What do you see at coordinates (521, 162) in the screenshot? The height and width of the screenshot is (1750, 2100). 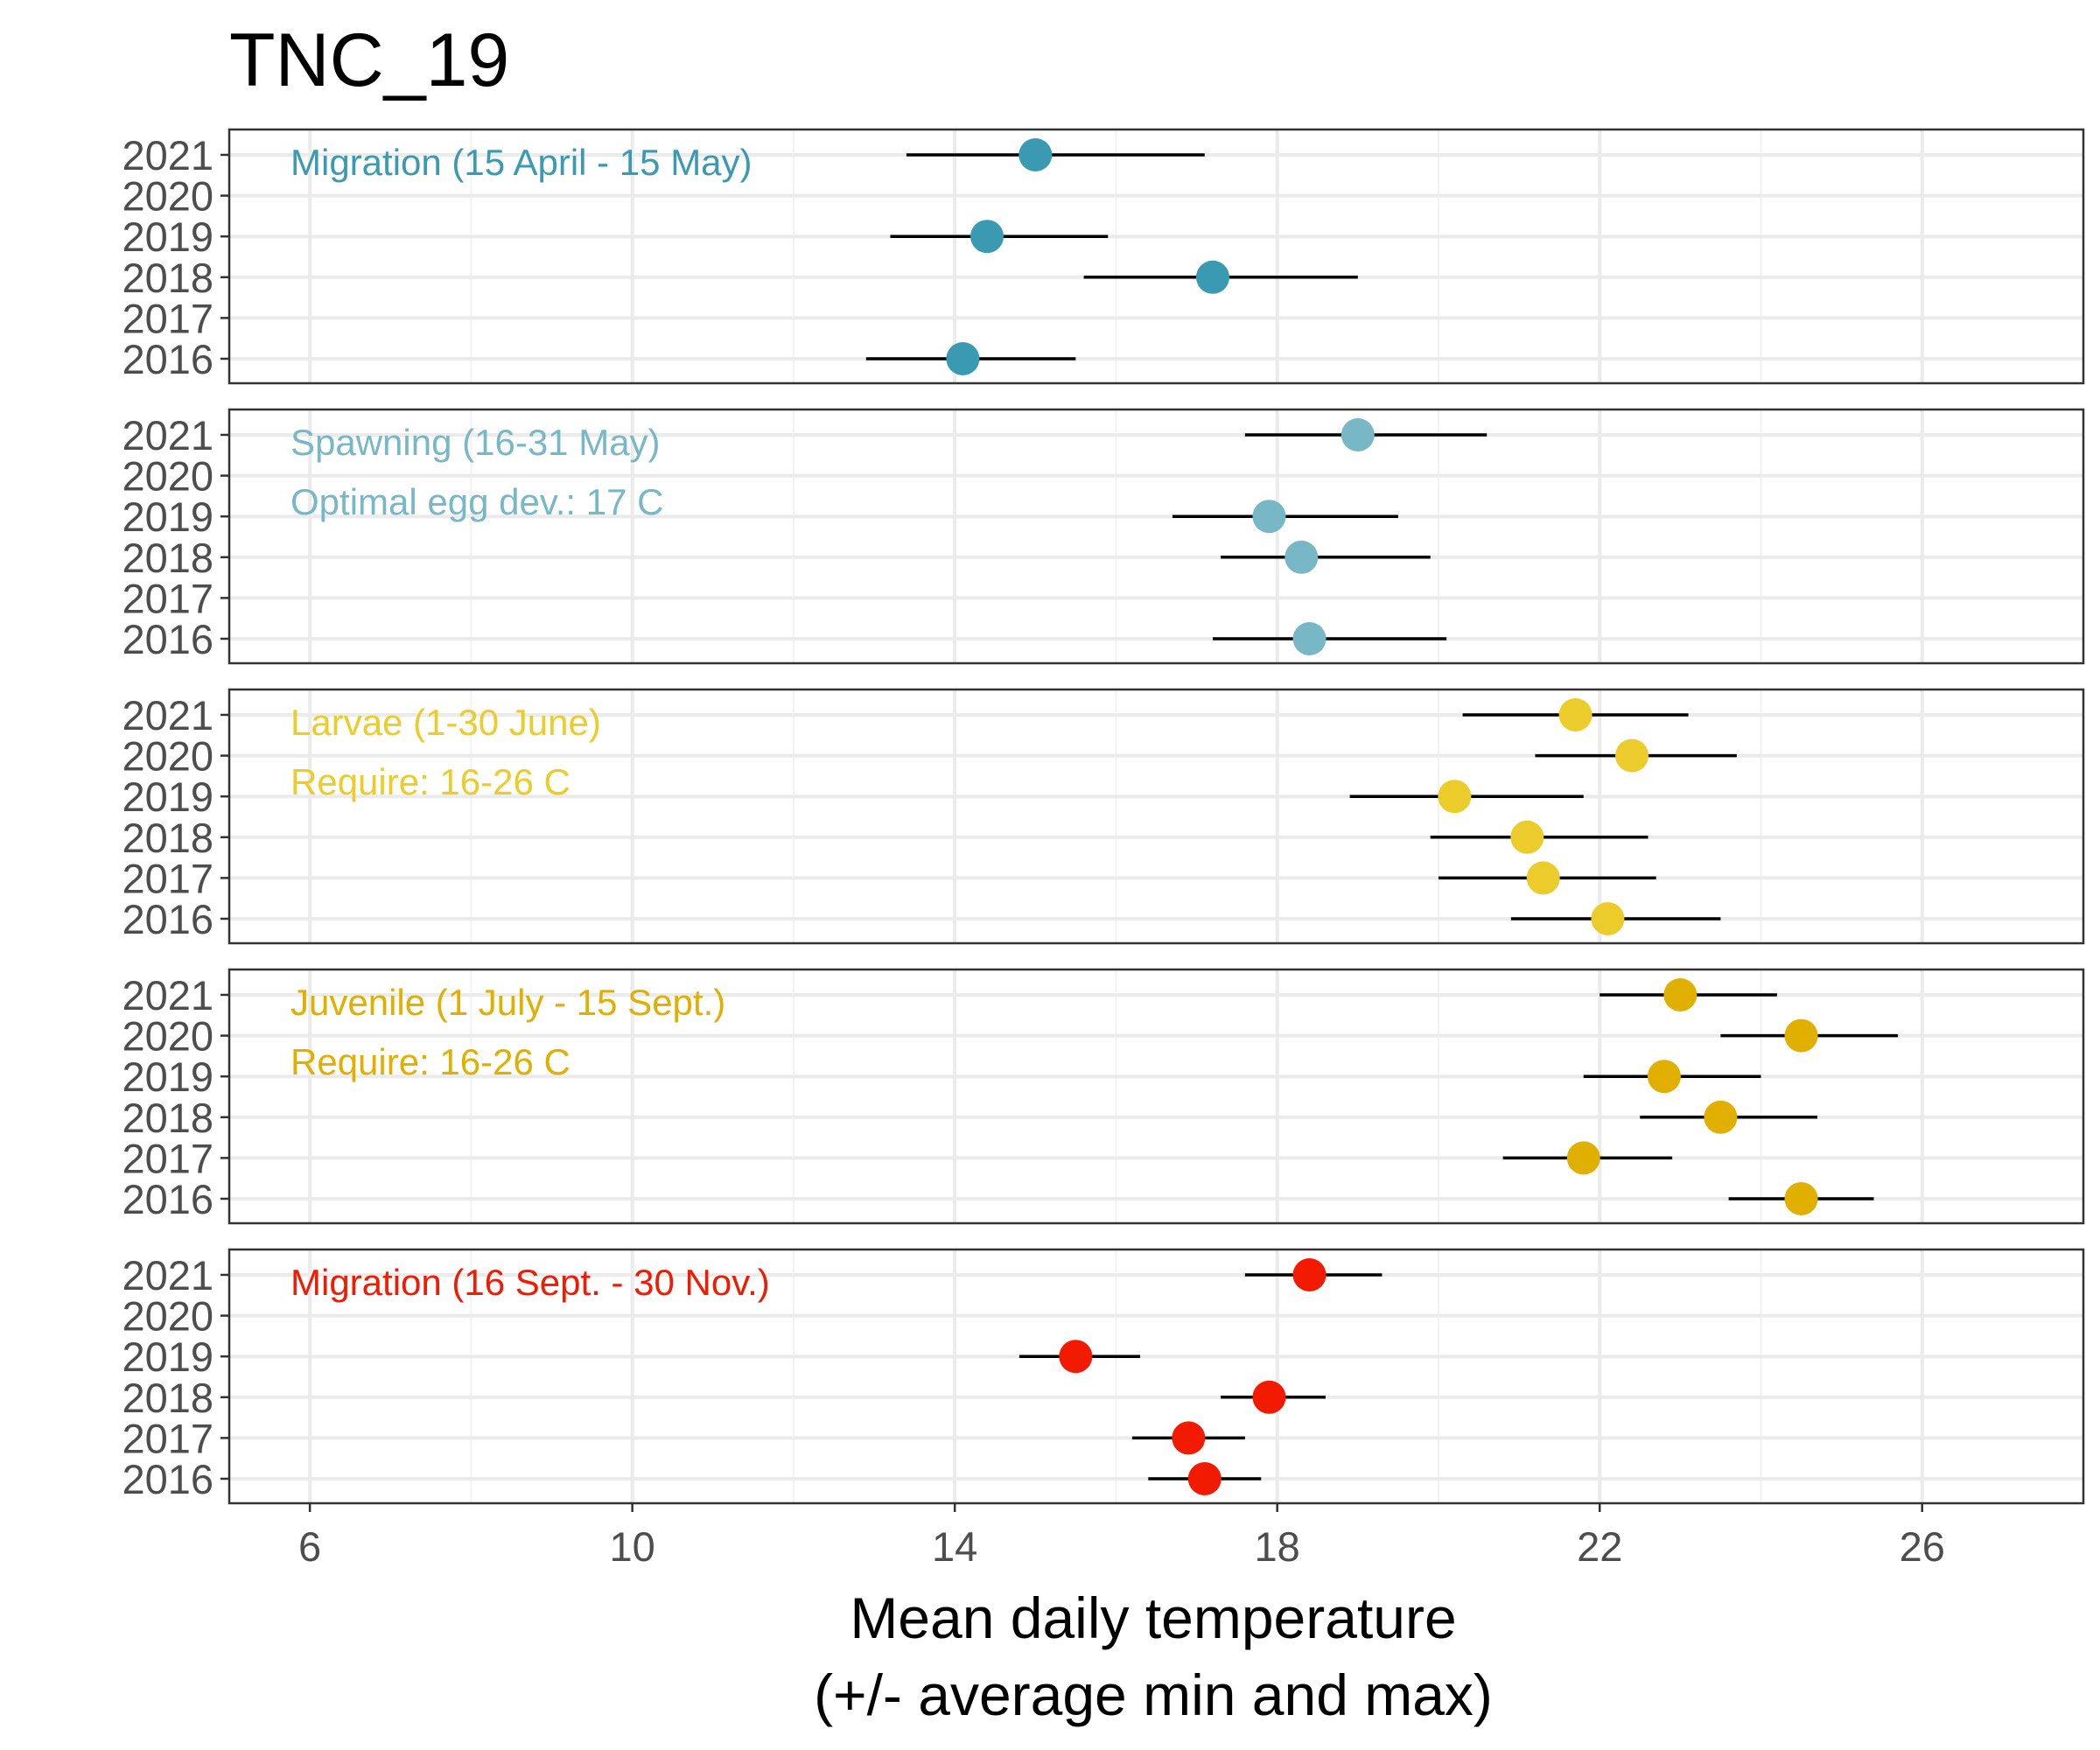 I see `panel-annotation: Migration (15 April - 15 May)` at bounding box center [521, 162].